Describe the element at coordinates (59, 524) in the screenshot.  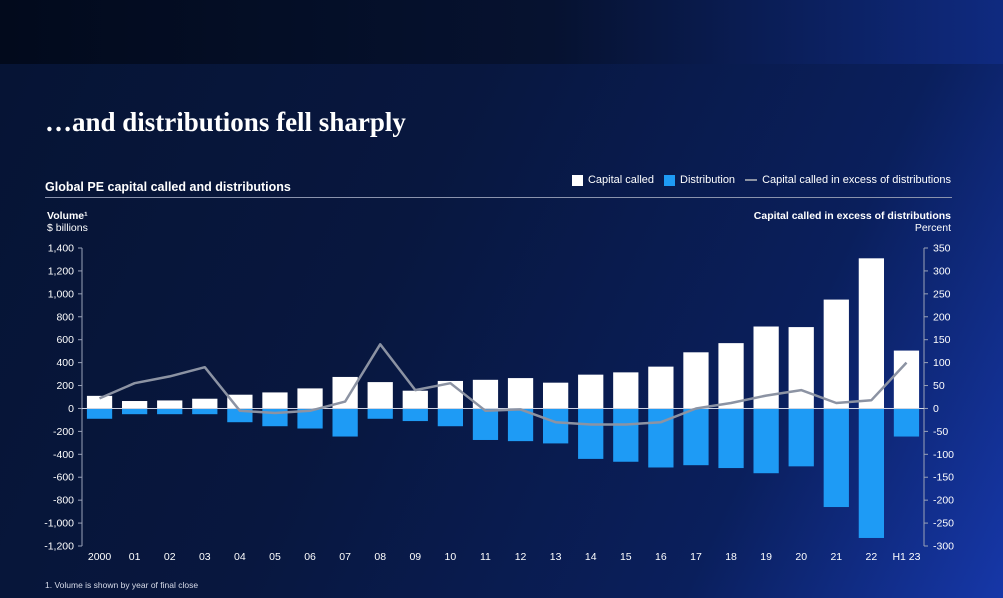
I see `left-tick-label: -1,000` at that location.